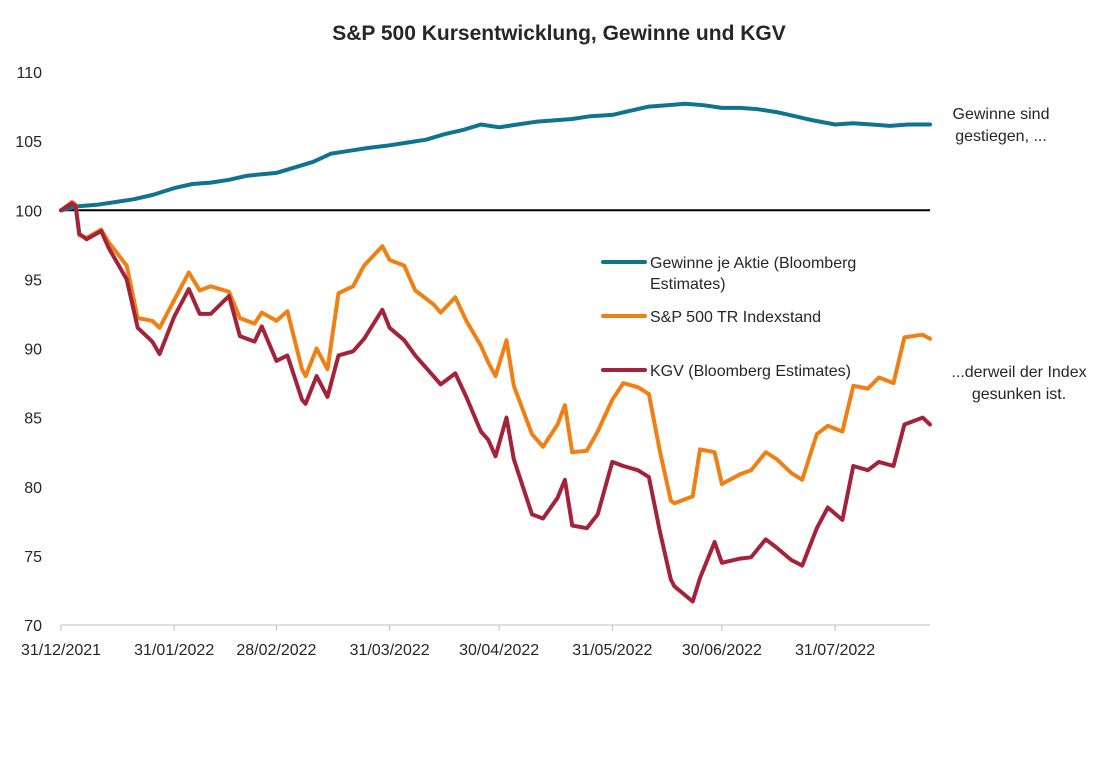  What do you see at coordinates (750, 371) in the screenshot?
I see `legend-label: KGV (Bloomberg Estimates)` at bounding box center [750, 371].